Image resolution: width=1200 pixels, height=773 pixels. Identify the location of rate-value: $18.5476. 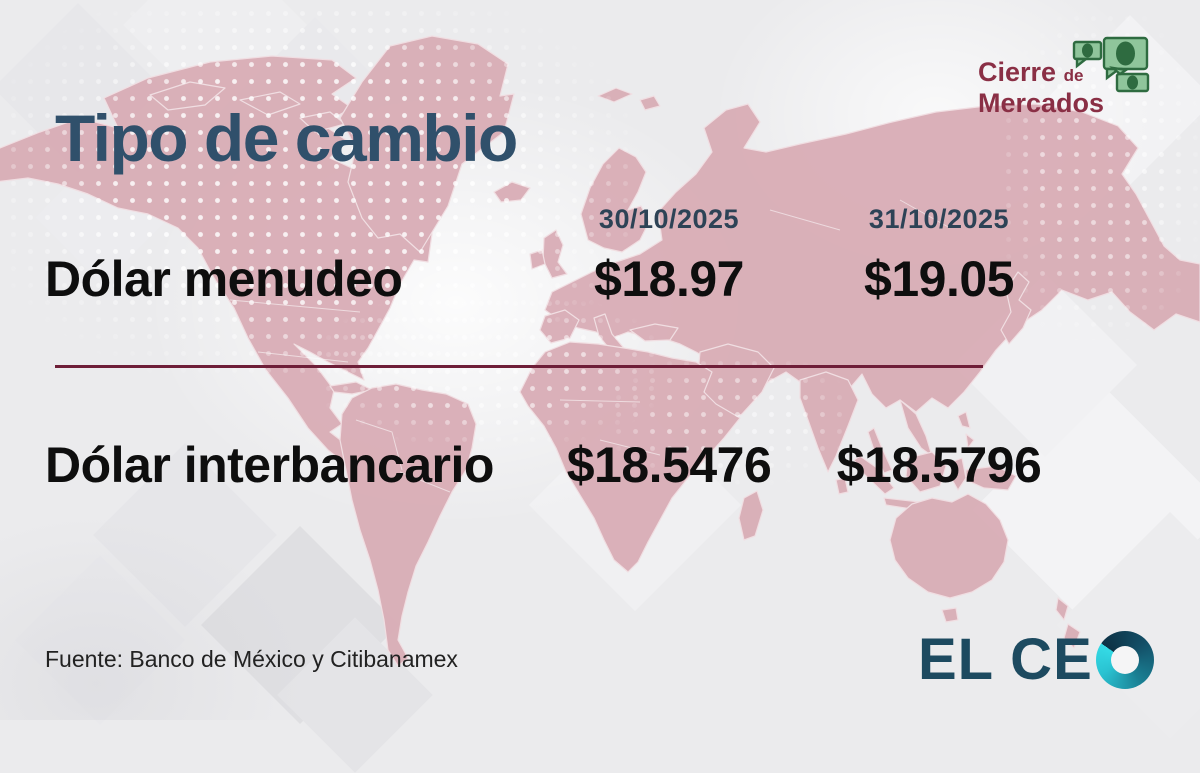
(669, 465).